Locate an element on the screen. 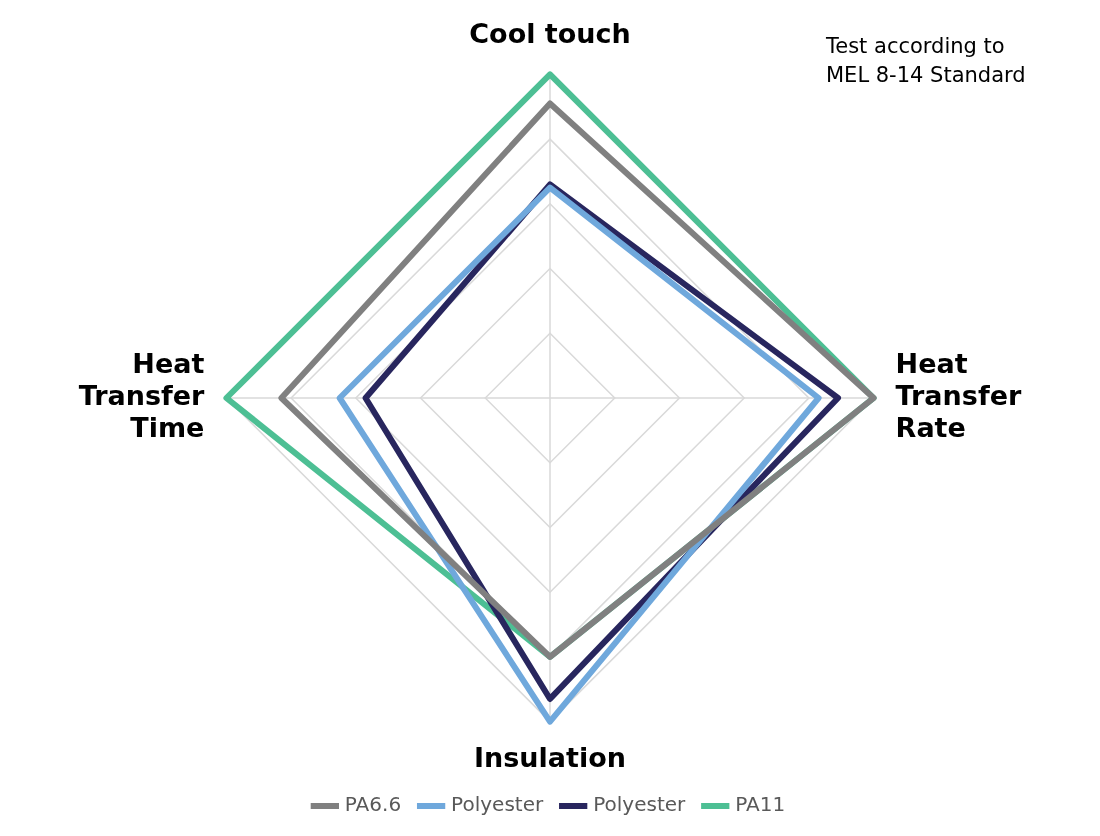  spoke-label: Heat Transfer Rate is located at coordinates (958, 395).